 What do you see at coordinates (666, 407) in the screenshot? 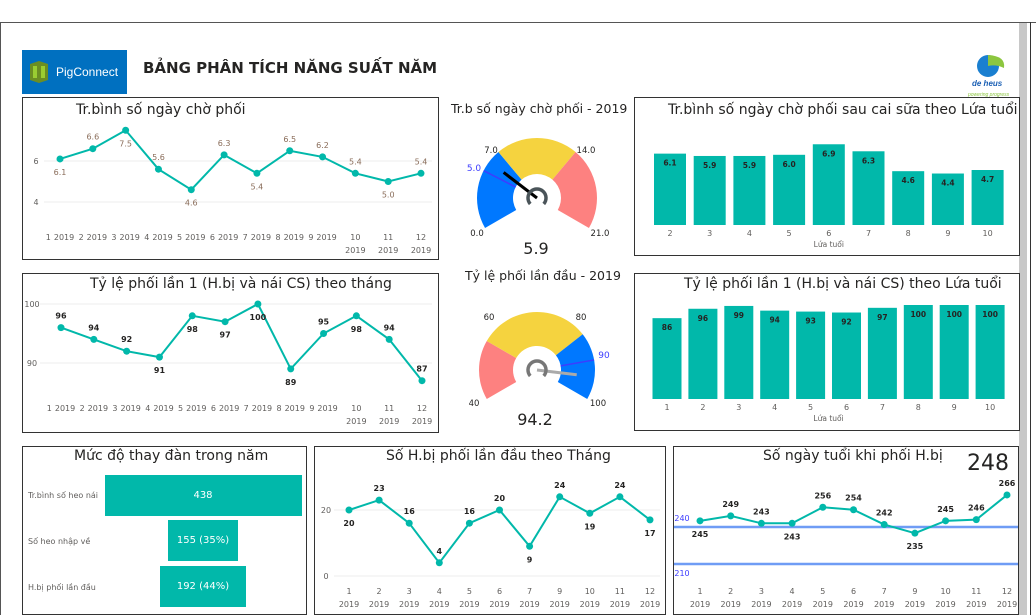
I see `x-tick-label: 1` at bounding box center [666, 407].